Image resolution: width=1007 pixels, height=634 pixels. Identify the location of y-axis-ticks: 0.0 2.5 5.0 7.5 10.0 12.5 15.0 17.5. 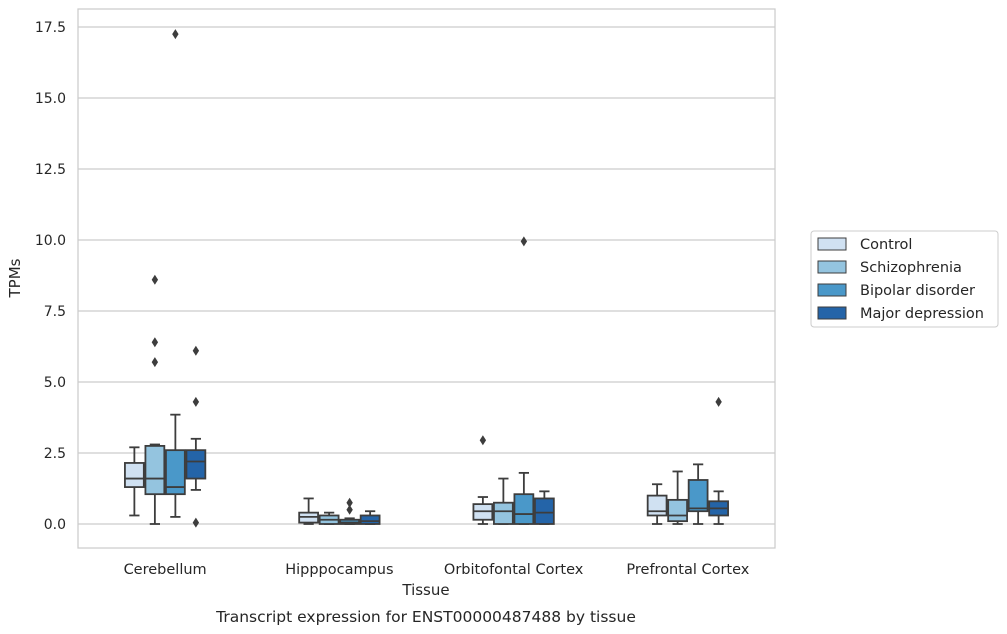
(50, 276).